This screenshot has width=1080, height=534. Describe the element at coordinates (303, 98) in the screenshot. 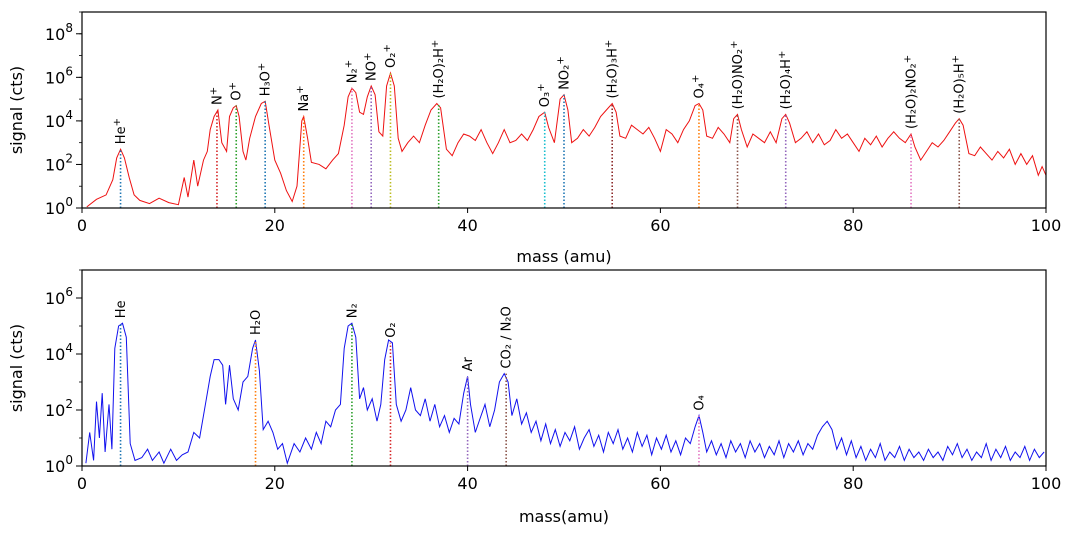

I see `peak-label: Na+` at that location.